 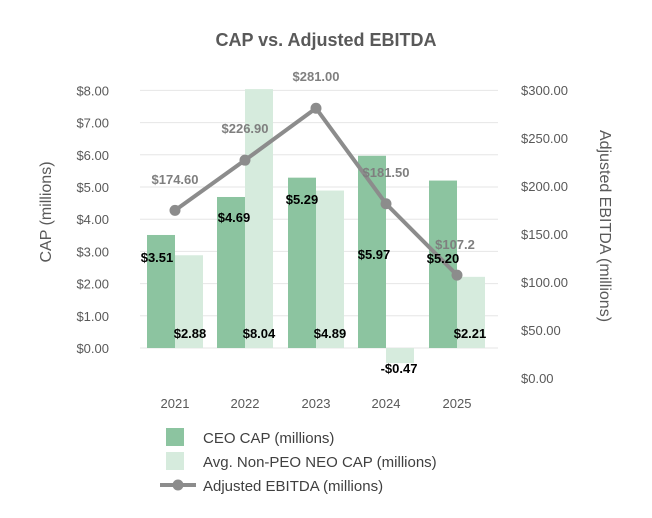 What do you see at coordinates (544, 138) in the screenshot?
I see `y2-tick-label: $250.00` at bounding box center [544, 138].